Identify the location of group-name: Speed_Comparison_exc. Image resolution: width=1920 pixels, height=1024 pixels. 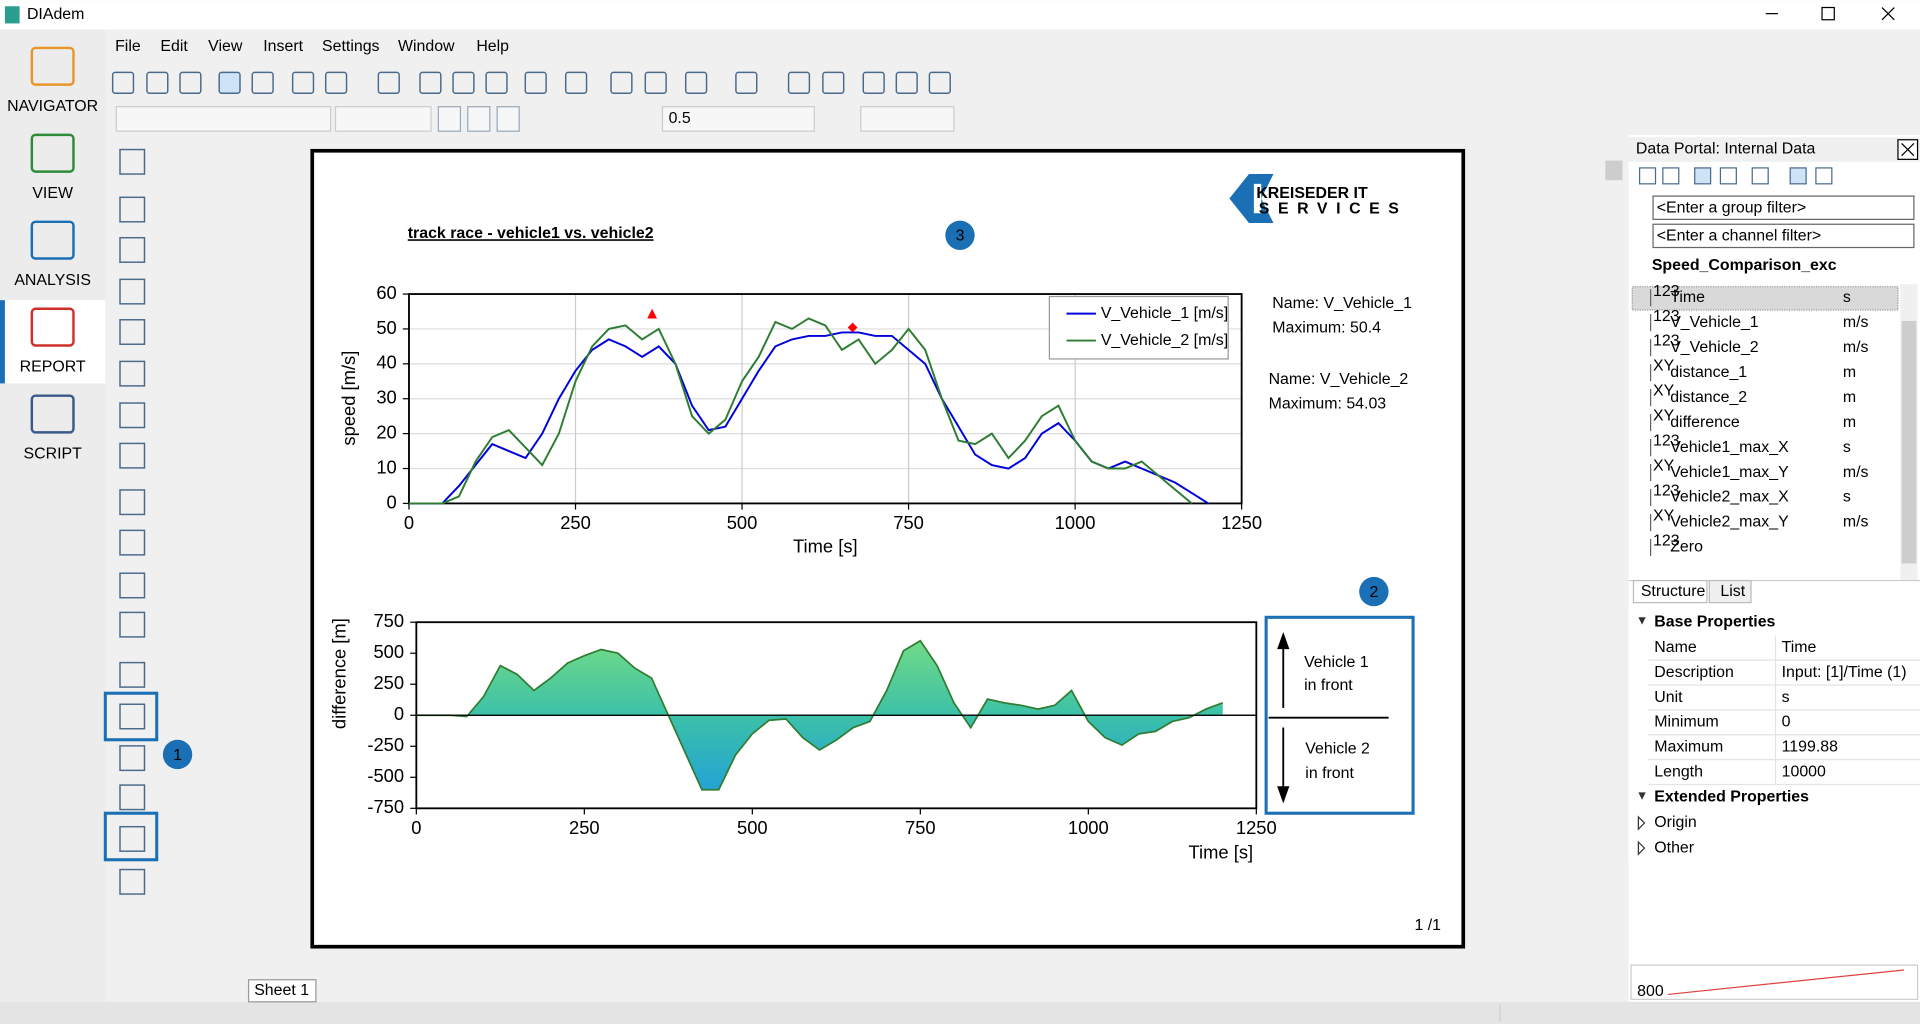
(1744, 265).